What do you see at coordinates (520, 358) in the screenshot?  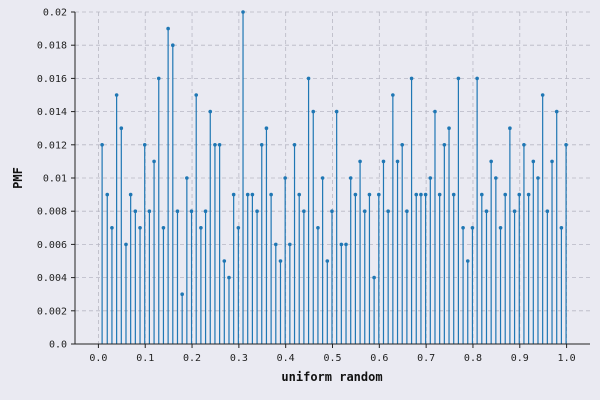 I see `x-tick-label: 0.9` at bounding box center [520, 358].